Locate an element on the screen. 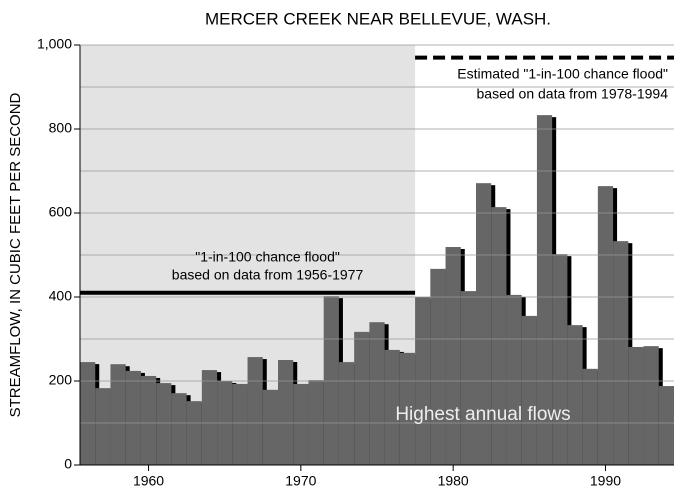 This screenshot has width=674, height=492. annotation: based on data from 1956-1977 is located at coordinates (268, 275).